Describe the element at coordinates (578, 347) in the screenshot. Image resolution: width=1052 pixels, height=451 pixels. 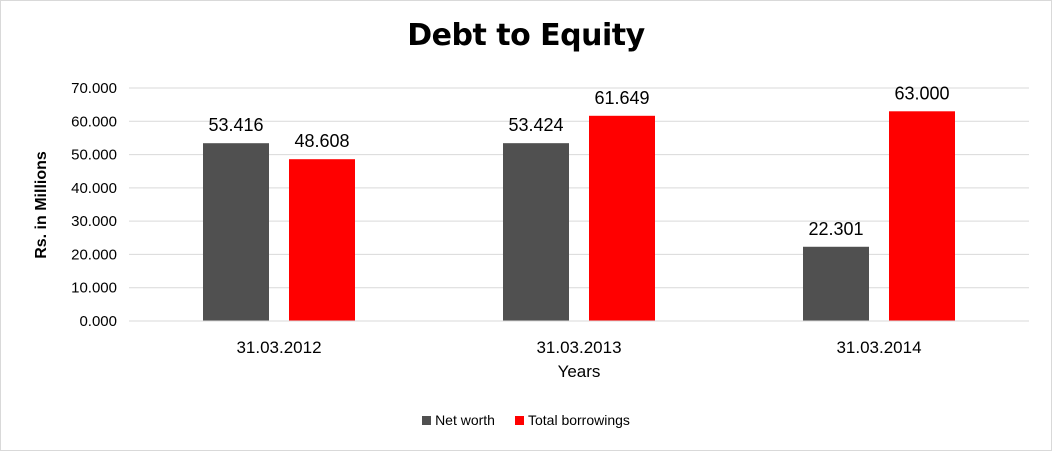
I see `x-tick-label: 31.03.2013` at that location.